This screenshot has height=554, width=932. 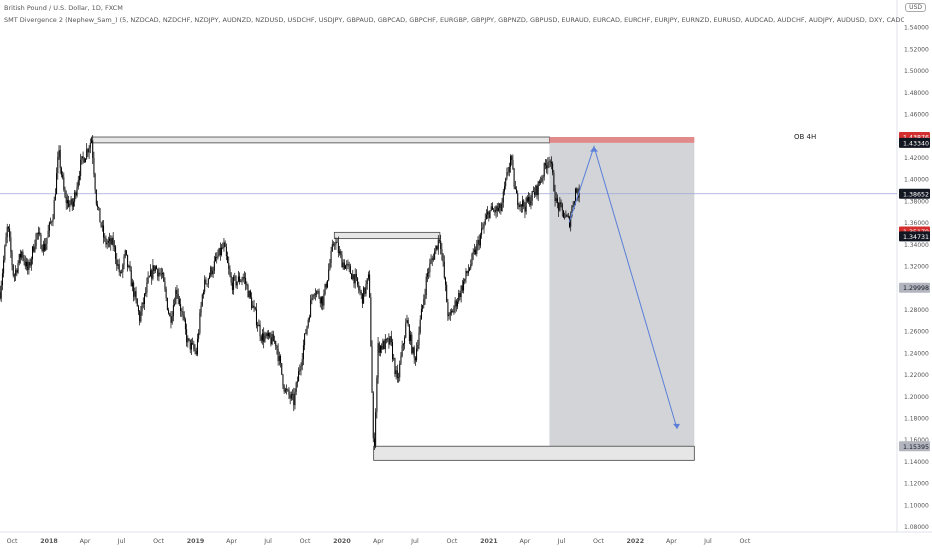 What do you see at coordinates (916, 419) in the screenshot?
I see `y-tick-label: 1.18000` at bounding box center [916, 419].